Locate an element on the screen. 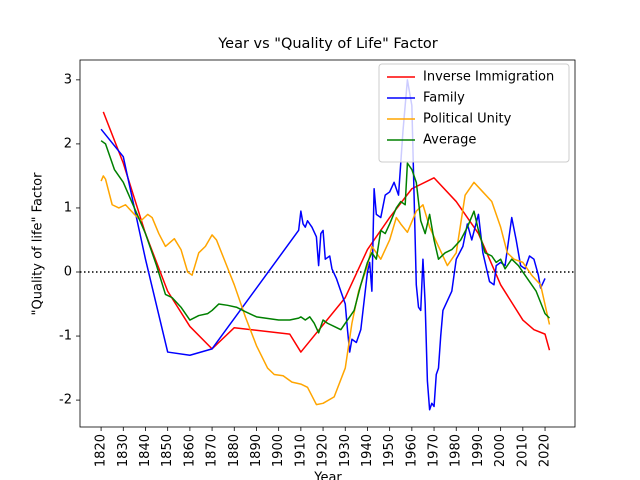 This screenshot has height=480, width=640. x-tick-label: 1830 is located at coordinates (123, 450).